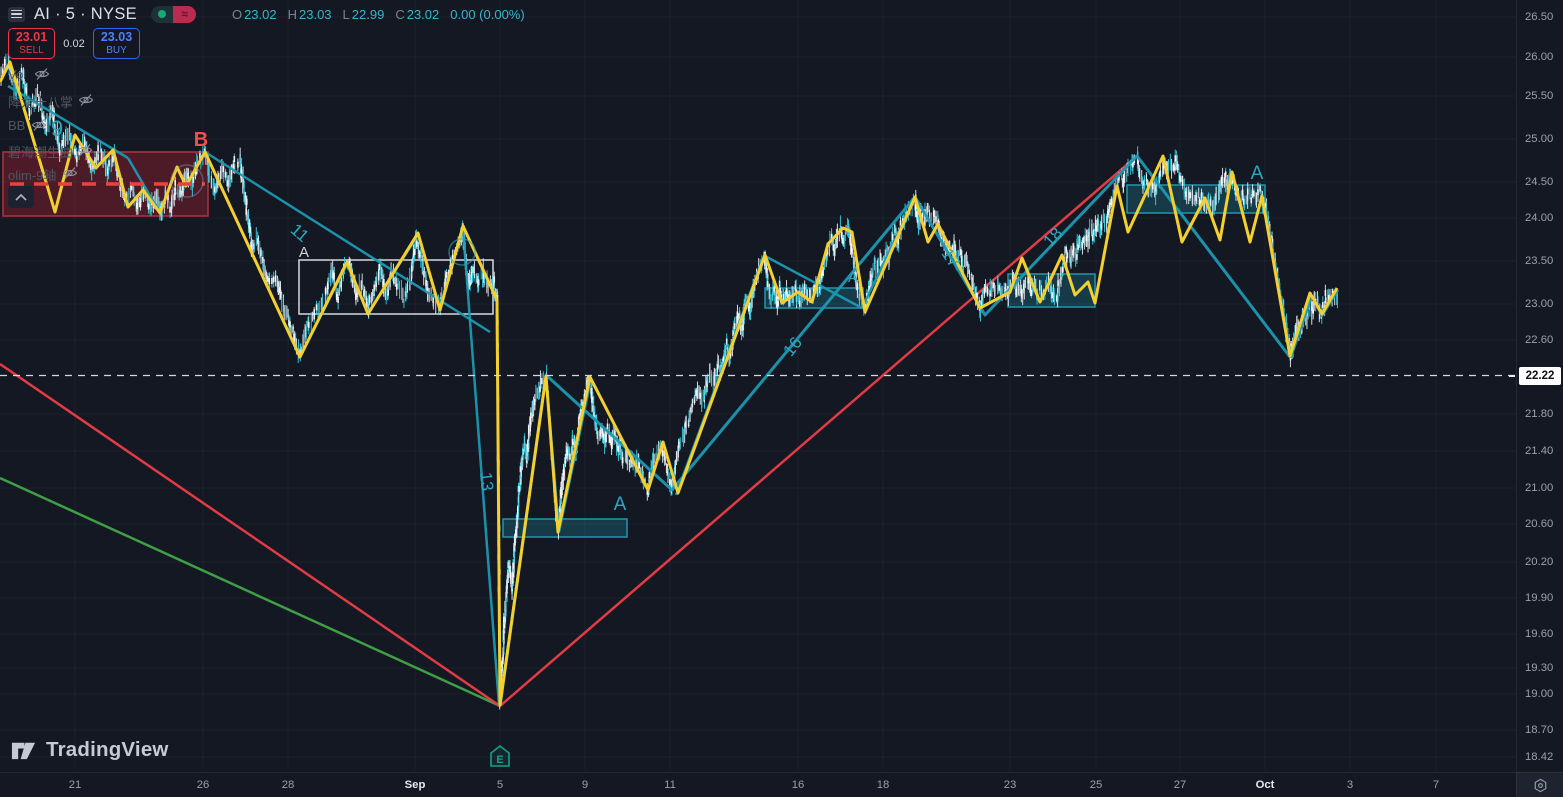 Image resolution: width=1563 pixels, height=797 pixels. What do you see at coordinates (670, 785) in the screenshot?
I see `time-tick: 11` at bounding box center [670, 785].